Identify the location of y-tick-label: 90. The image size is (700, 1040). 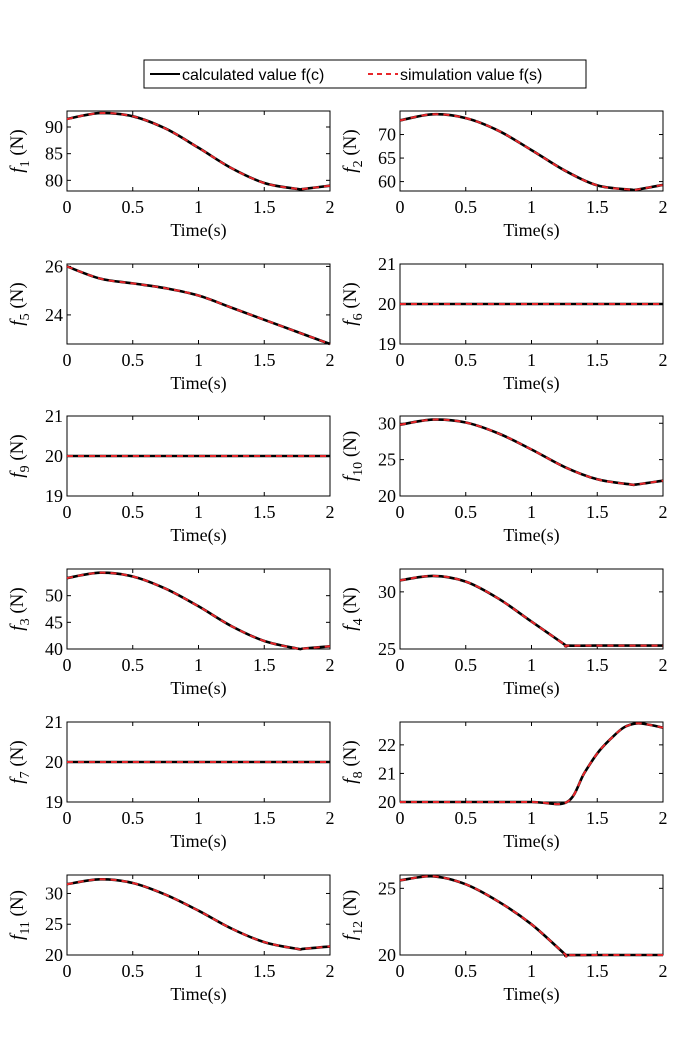
(54, 127).